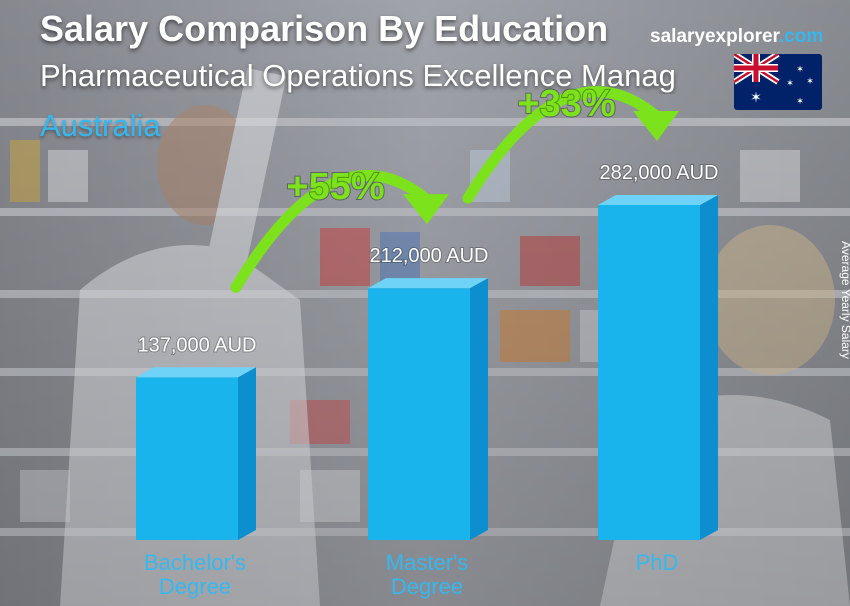 The height and width of the screenshot is (606, 850). What do you see at coordinates (677, 36) in the screenshot?
I see `brand-part-1: salary` at bounding box center [677, 36].